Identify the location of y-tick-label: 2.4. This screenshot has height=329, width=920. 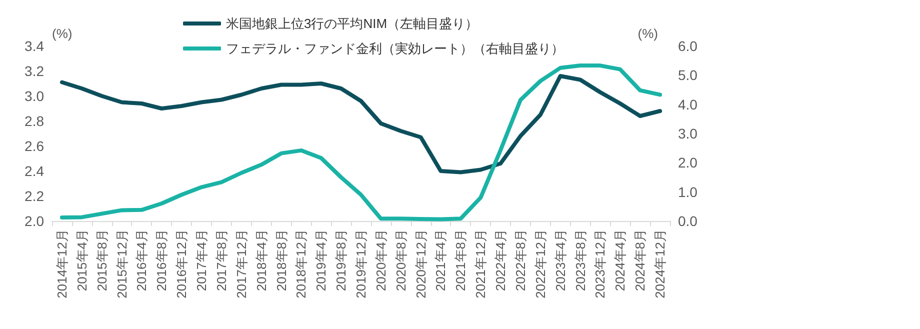
(34, 171).